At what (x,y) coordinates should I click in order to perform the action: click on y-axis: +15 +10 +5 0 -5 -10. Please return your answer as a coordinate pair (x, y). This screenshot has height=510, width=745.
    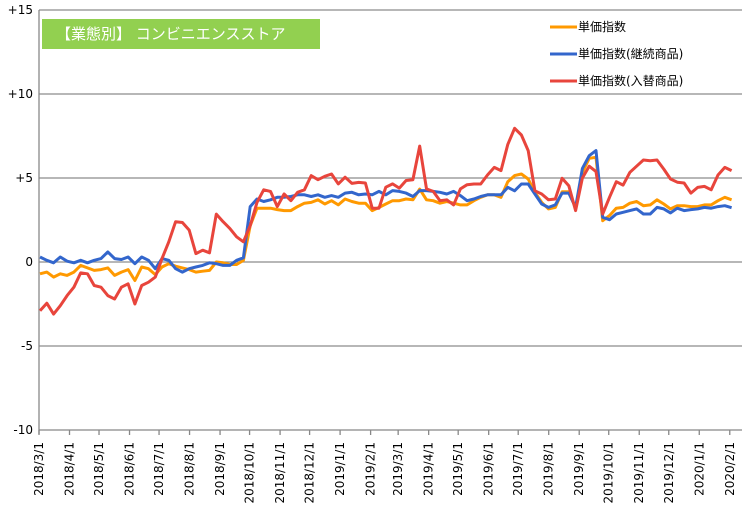
    Looking at the image, I should click on (24, 220).